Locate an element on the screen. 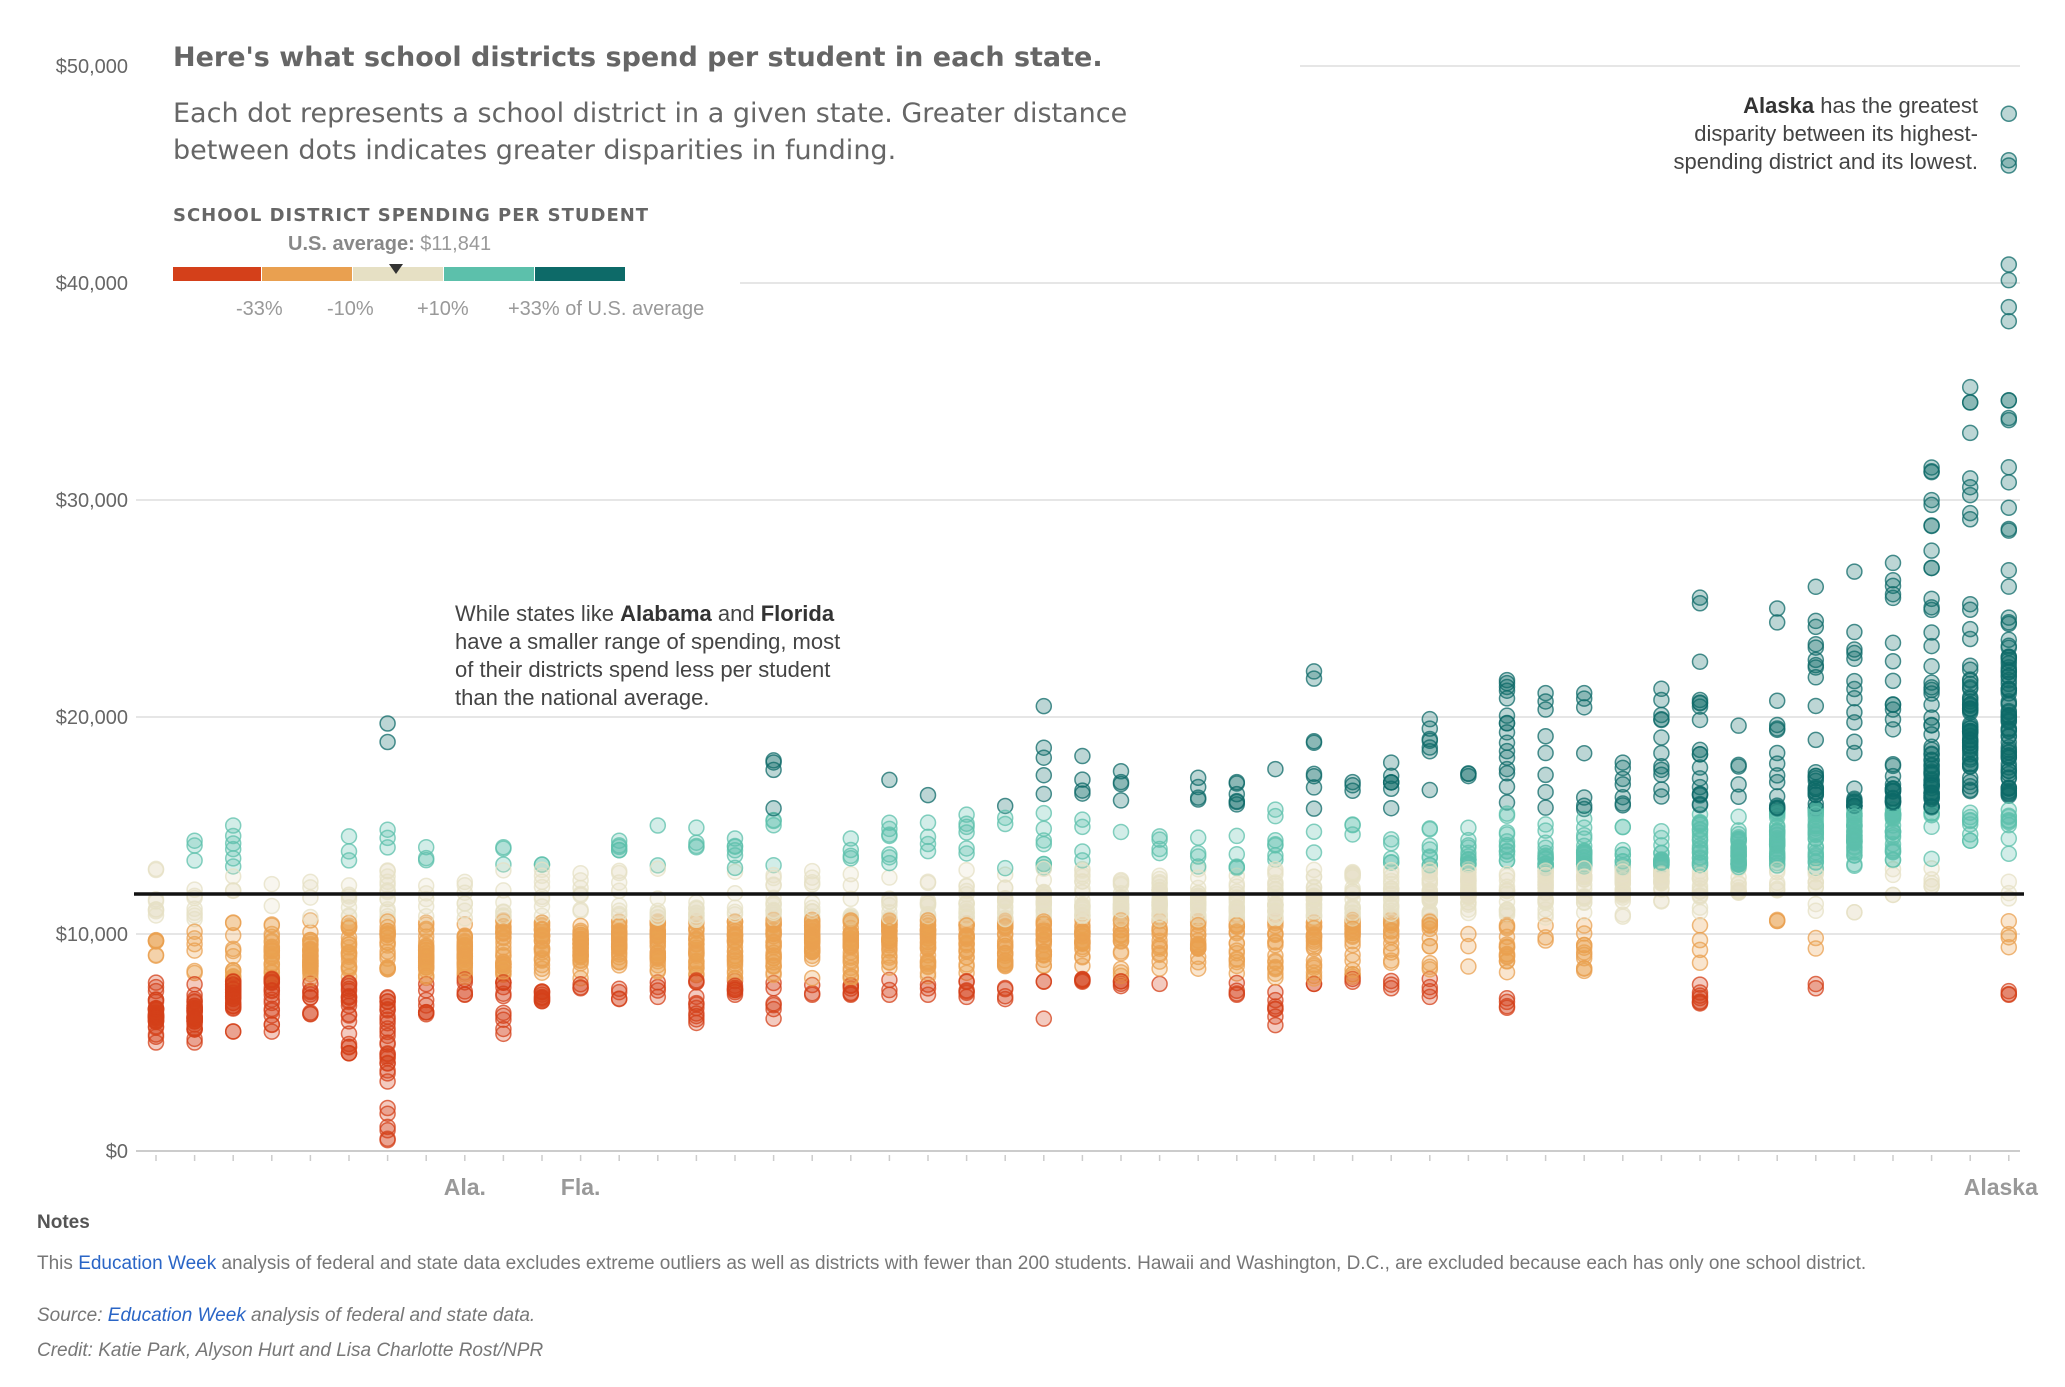  annotation-text-2: and is located at coordinates (736, 613).